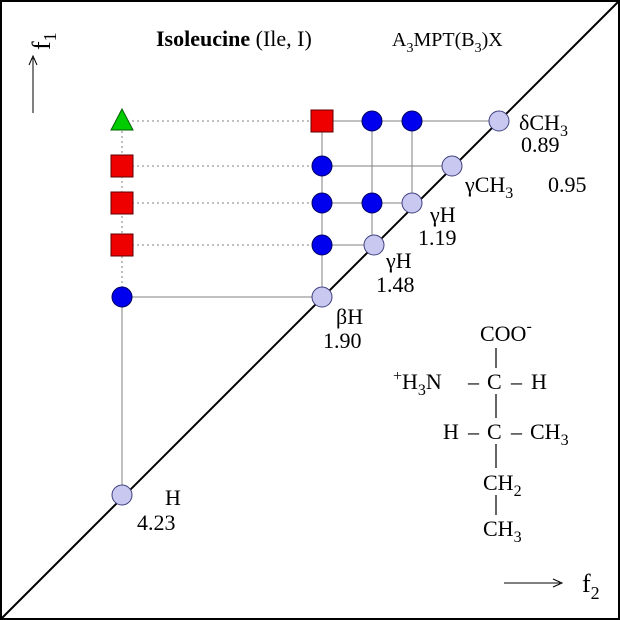 This screenshot has width=620, height=620. I want to click on structure-ch3-terminal: CH3, so click(502, 531).